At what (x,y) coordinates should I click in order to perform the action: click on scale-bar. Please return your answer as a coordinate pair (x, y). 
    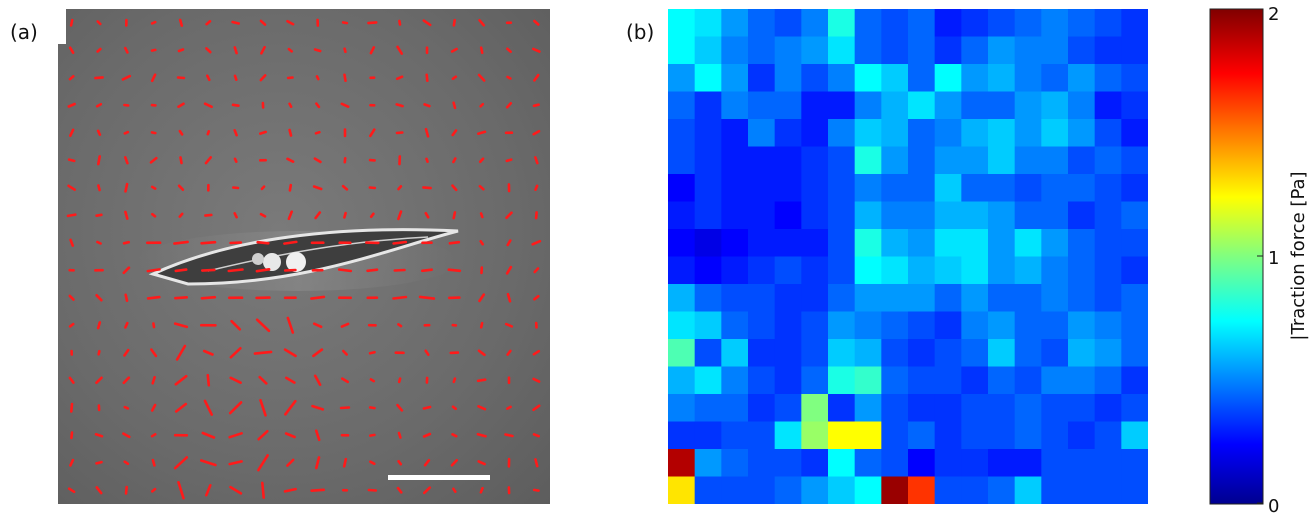
    Looking at the image, I should click on (439, 477).